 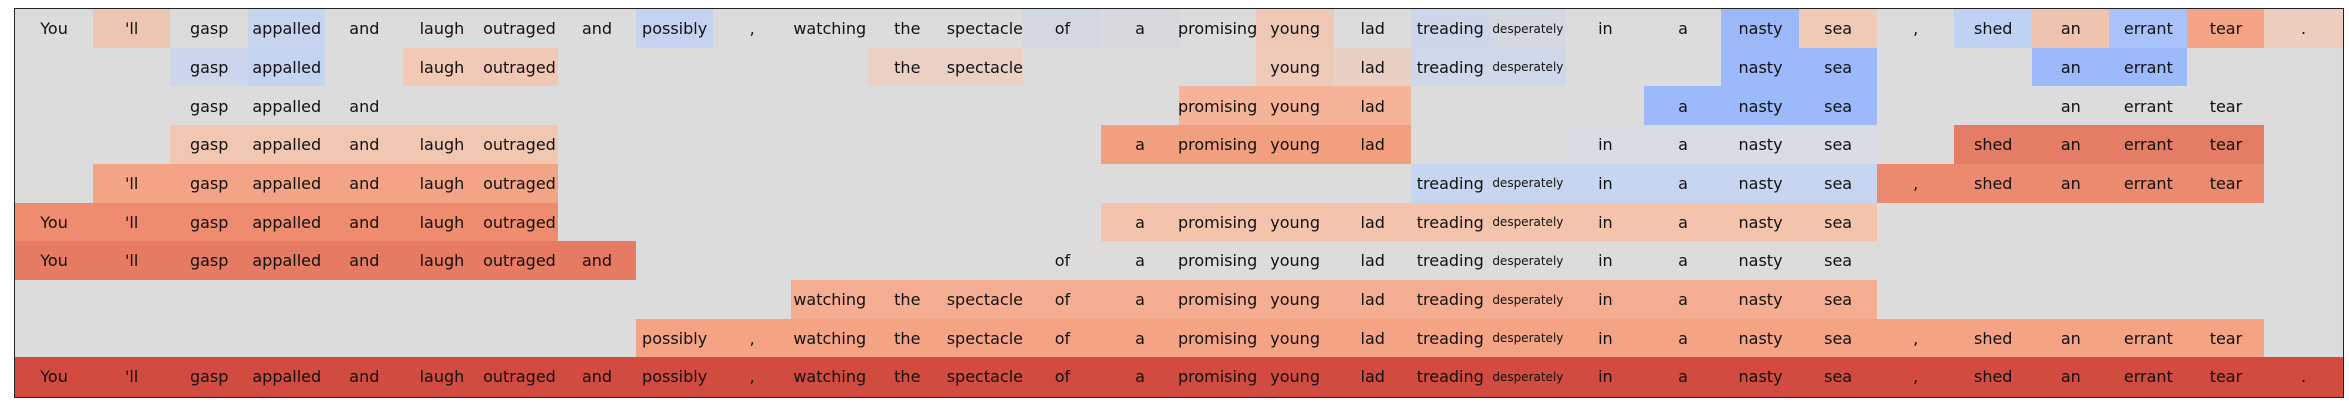 What do you see at coordinates (2303, 377) in the screenshot?
I see `token-cell: .` at bounding box center [2303, 377].